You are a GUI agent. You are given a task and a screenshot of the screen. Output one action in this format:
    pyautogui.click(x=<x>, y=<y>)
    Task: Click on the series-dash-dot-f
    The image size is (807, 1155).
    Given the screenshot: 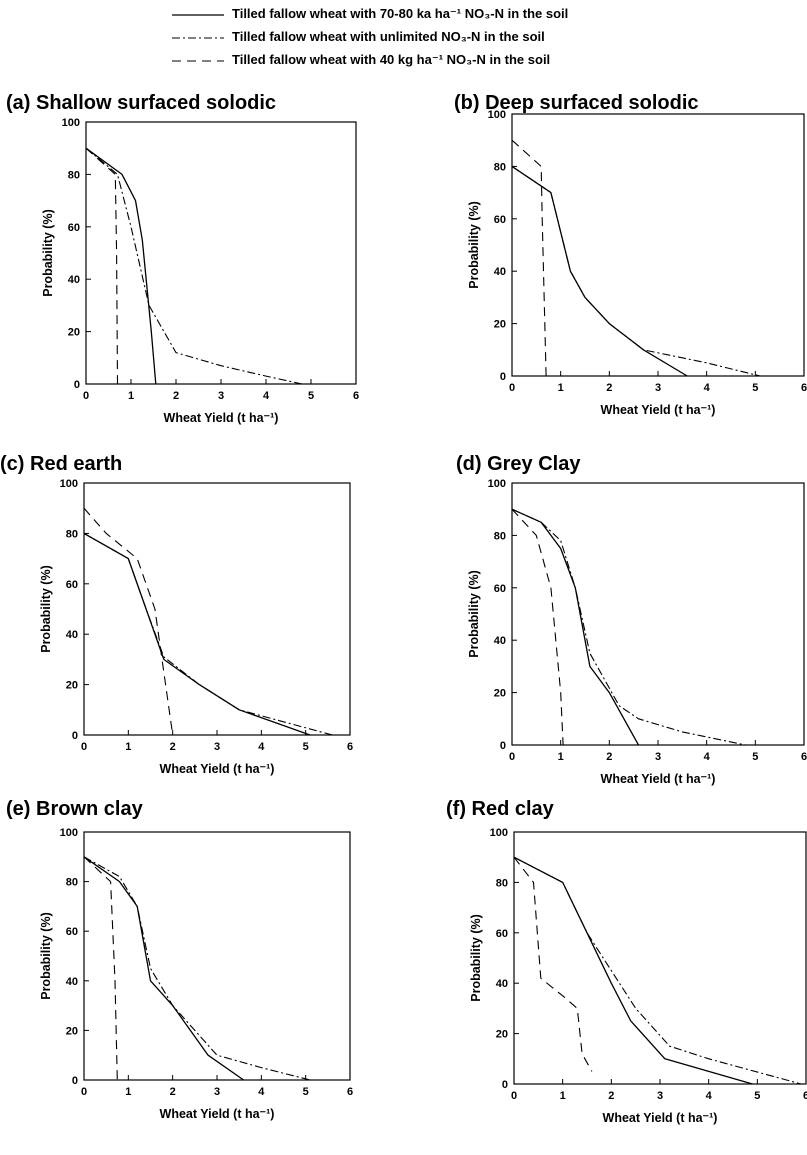 What is the action you would take?
    pyautogui.click(x=657, y=970)
    